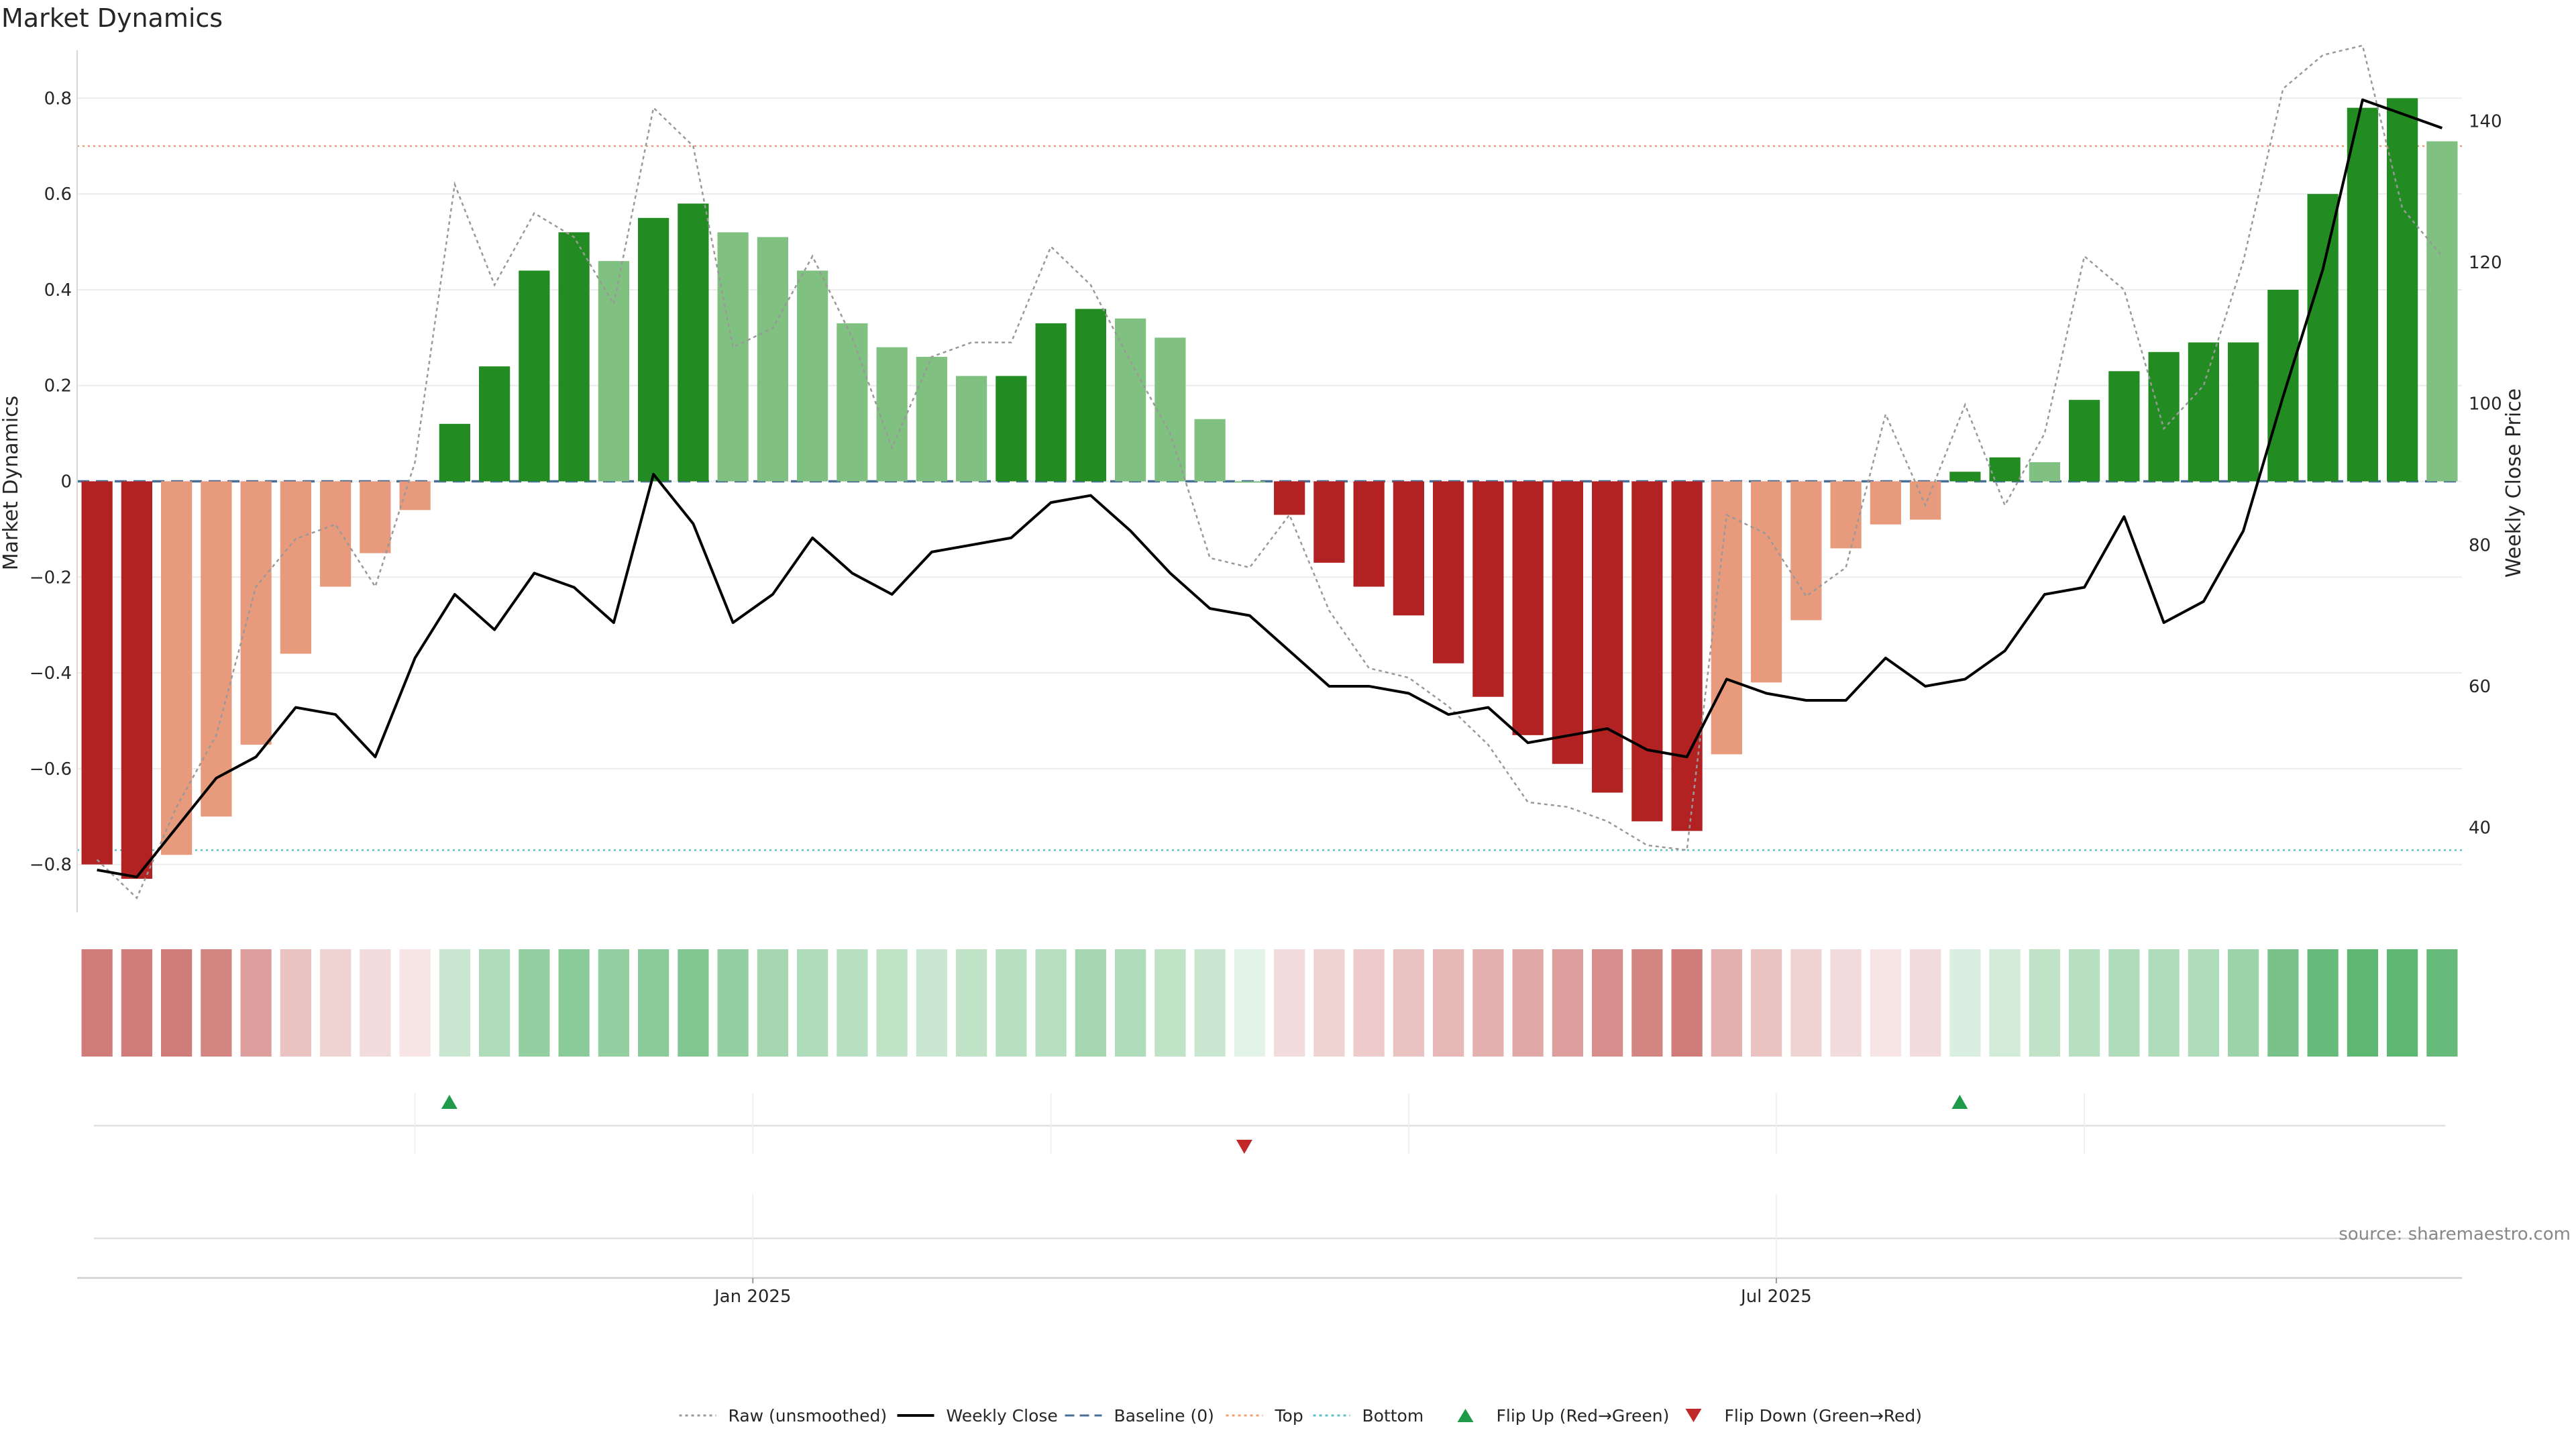  Describe the element at coordinates (1139, 1416) in the screenshot. I see `legend-item: Baseline (0)` at that location.